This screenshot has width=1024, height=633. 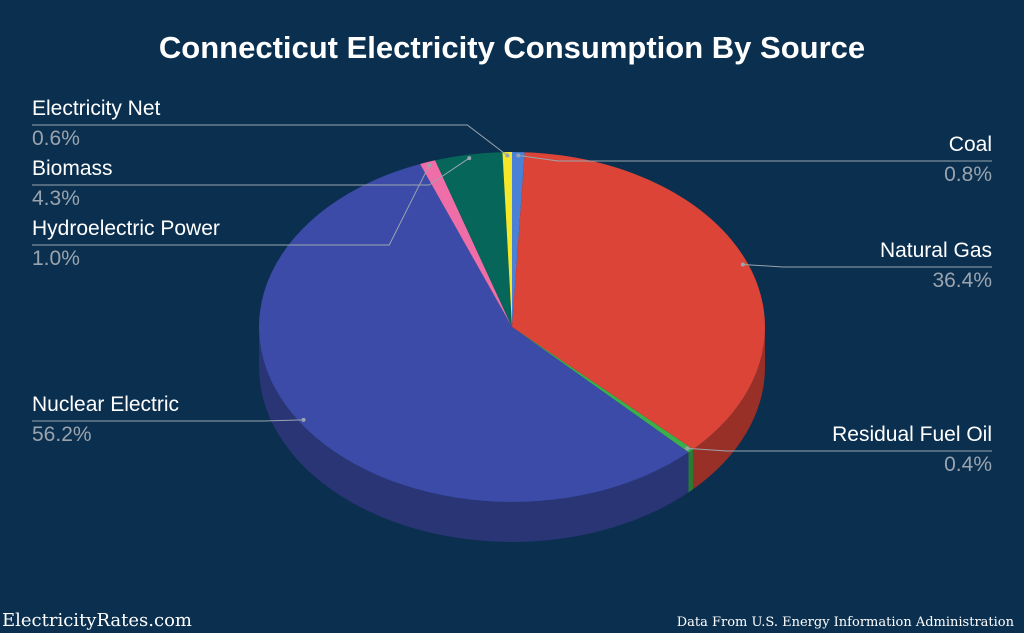 I want to click on label-residual-fuel-oil: Residual Fuel Oil 0.4%, so click(x=912, y=450).